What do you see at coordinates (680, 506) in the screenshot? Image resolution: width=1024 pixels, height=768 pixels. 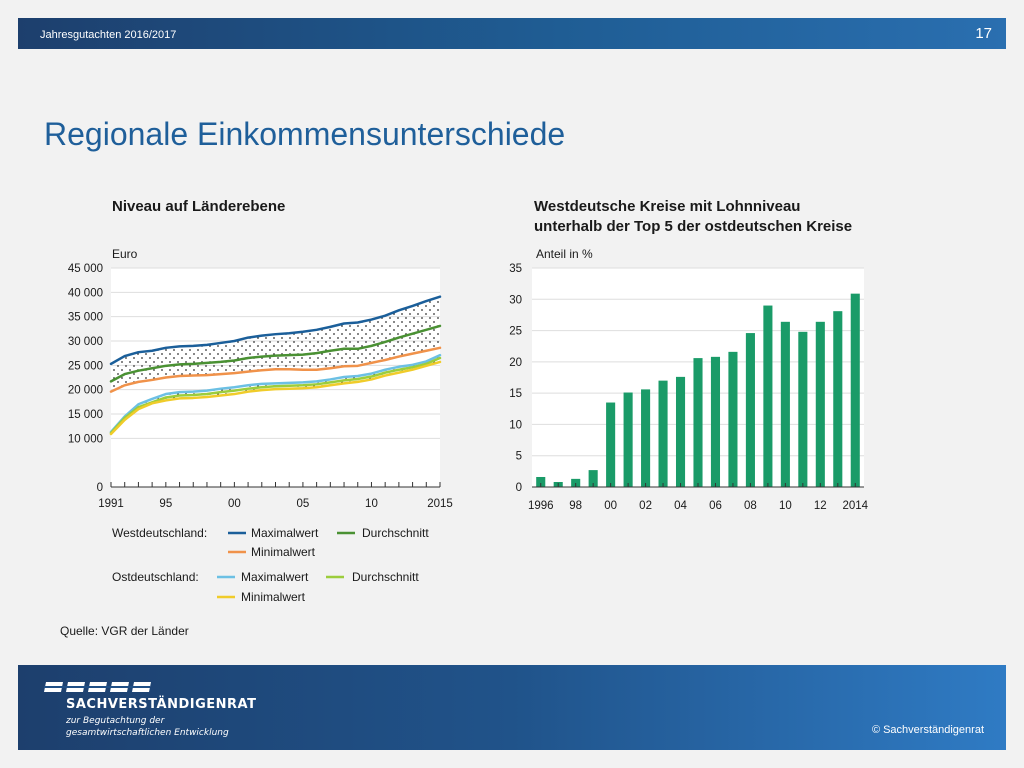 I see `bar-xtick-label: 04` at bounding box center [680, 506].